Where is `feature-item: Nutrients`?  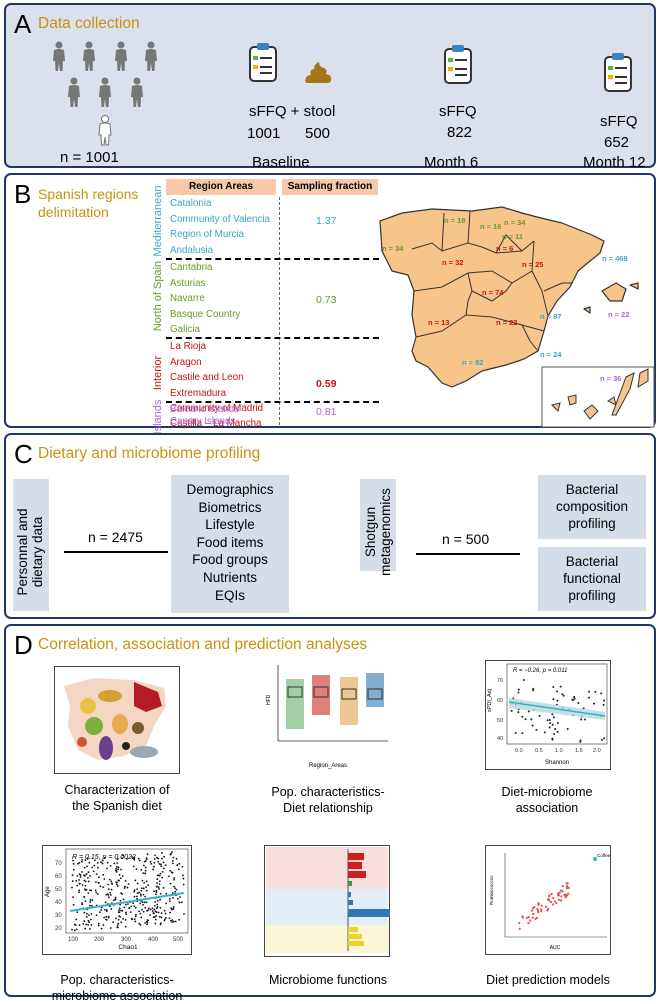
feature-item: Nutrients is located at coordinates (230, 577).